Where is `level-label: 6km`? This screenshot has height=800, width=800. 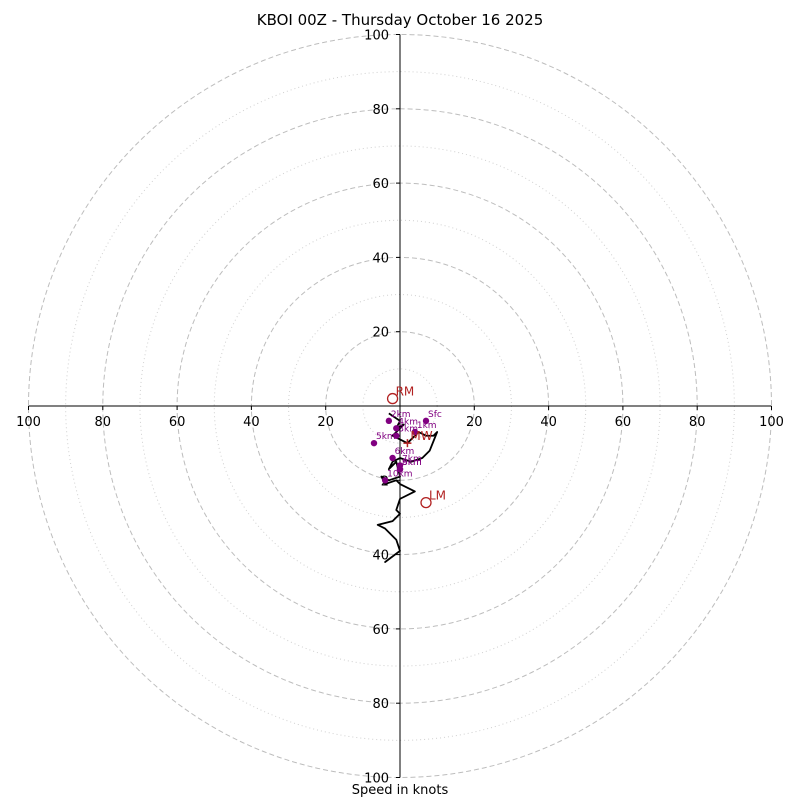
level-label: 6km is located at coordinates (405, 452).